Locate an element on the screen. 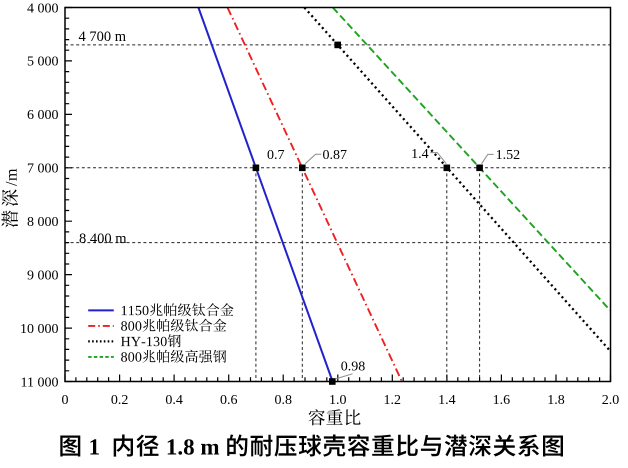 Image resolution: width=628 pixels, height=468 pixels. svg-text: 4 700 m is located at coordinates (103, 37).